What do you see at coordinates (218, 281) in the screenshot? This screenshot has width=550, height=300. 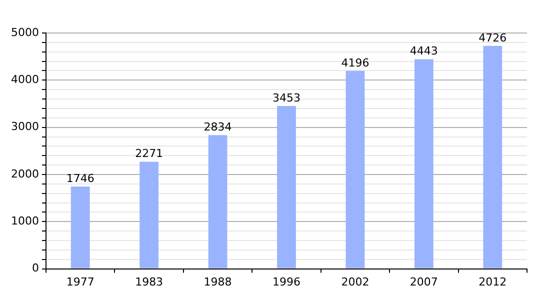 I see `x-tick-label: 1988` at bounding box center [218, 281].